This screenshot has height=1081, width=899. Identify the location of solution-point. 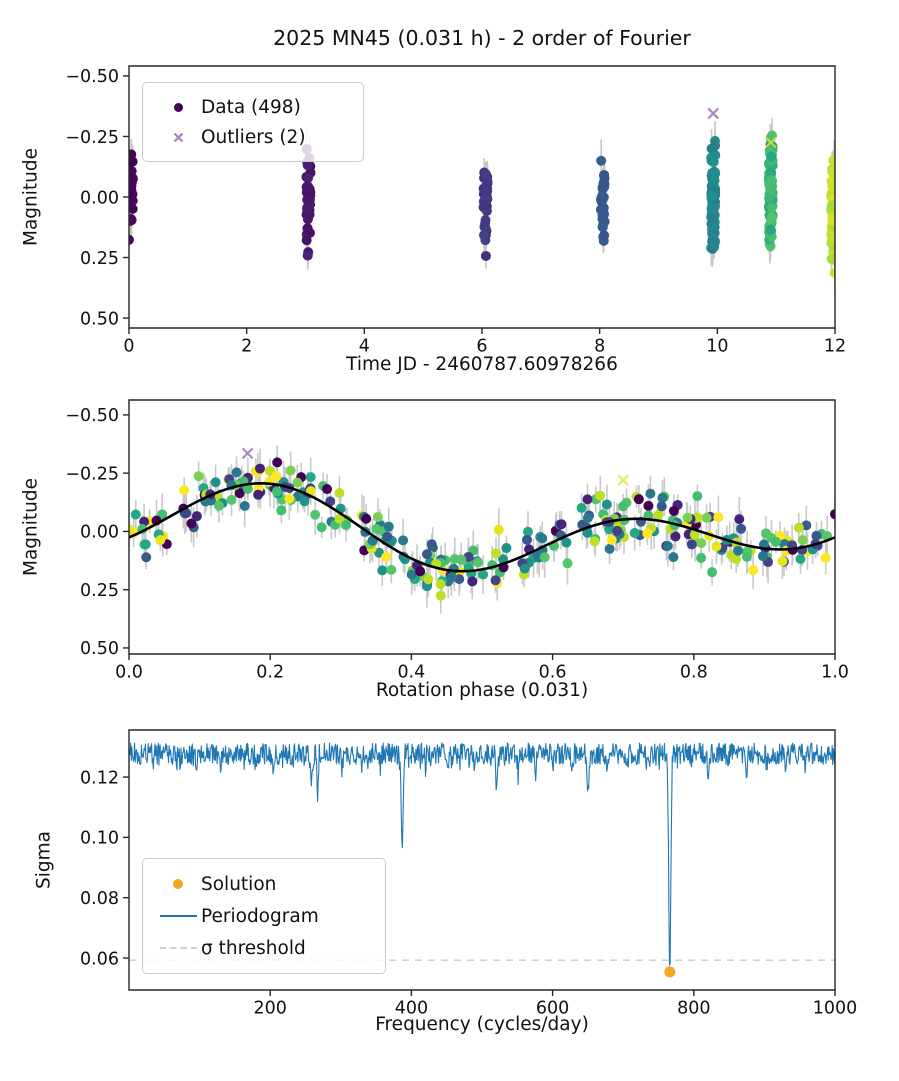
(670, 972).